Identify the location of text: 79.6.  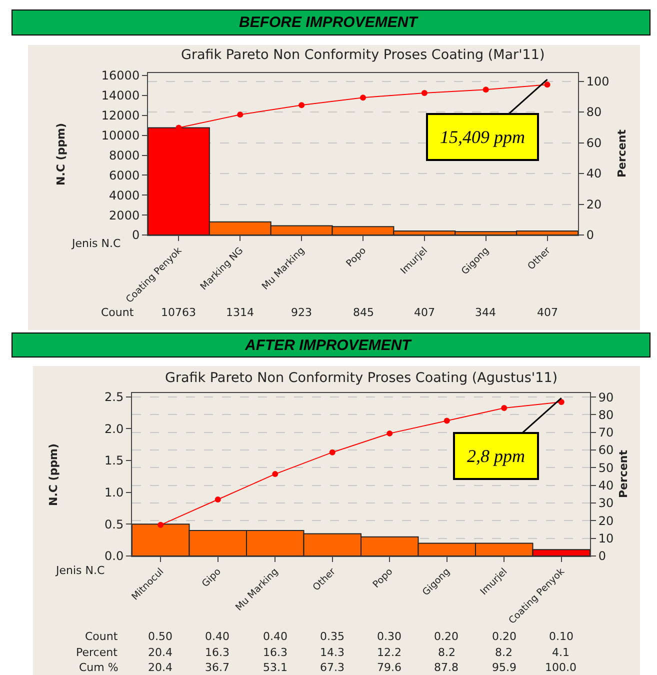
(389, 667).